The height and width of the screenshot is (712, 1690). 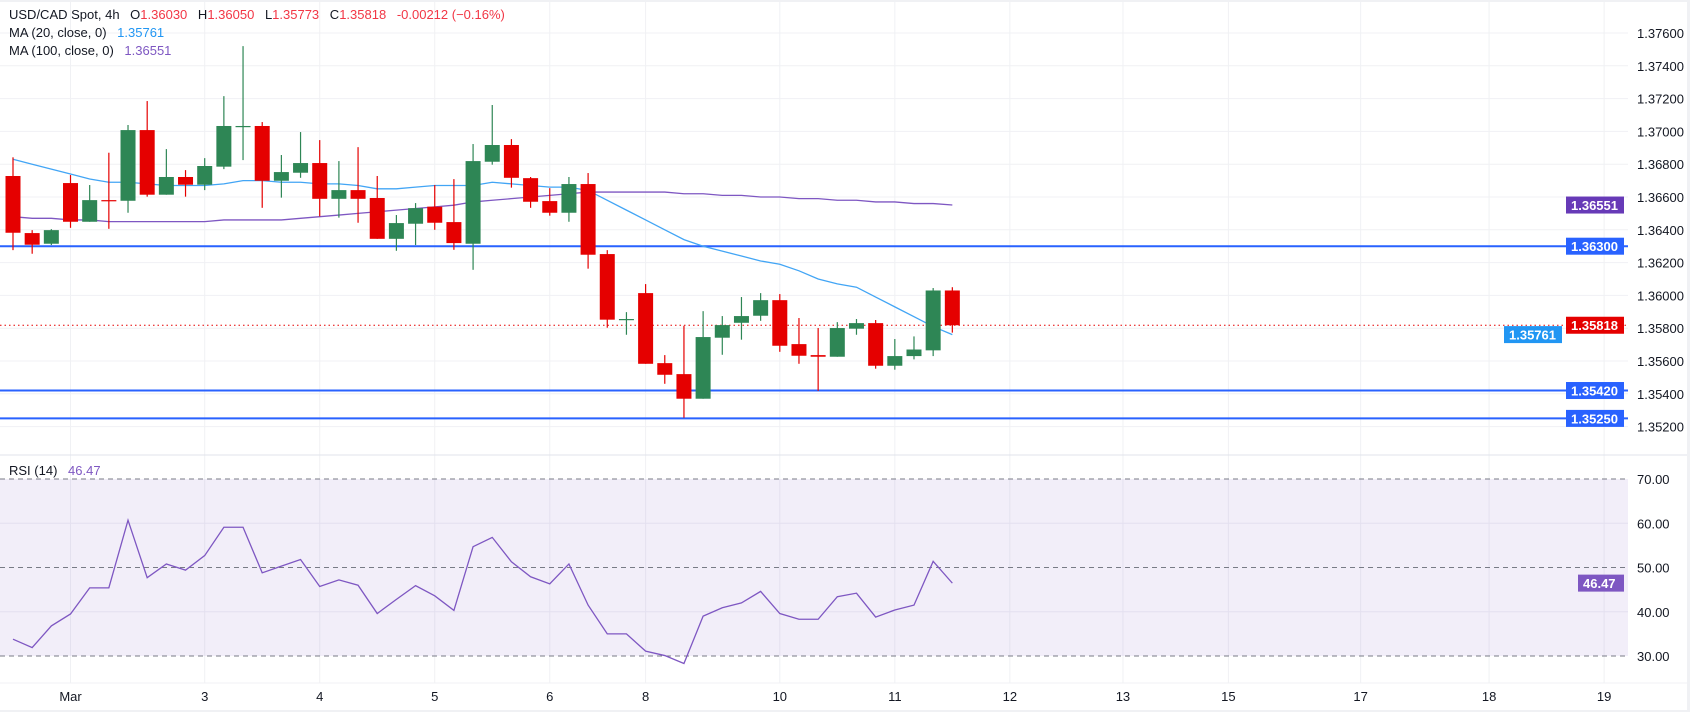 What do you see at coordinates (835, 696) in the screenshot?
I see `time-axis: Mar 3 4 5 6 8 10 11 12 13 15 17 18 19` at bounding box center [835, 696].